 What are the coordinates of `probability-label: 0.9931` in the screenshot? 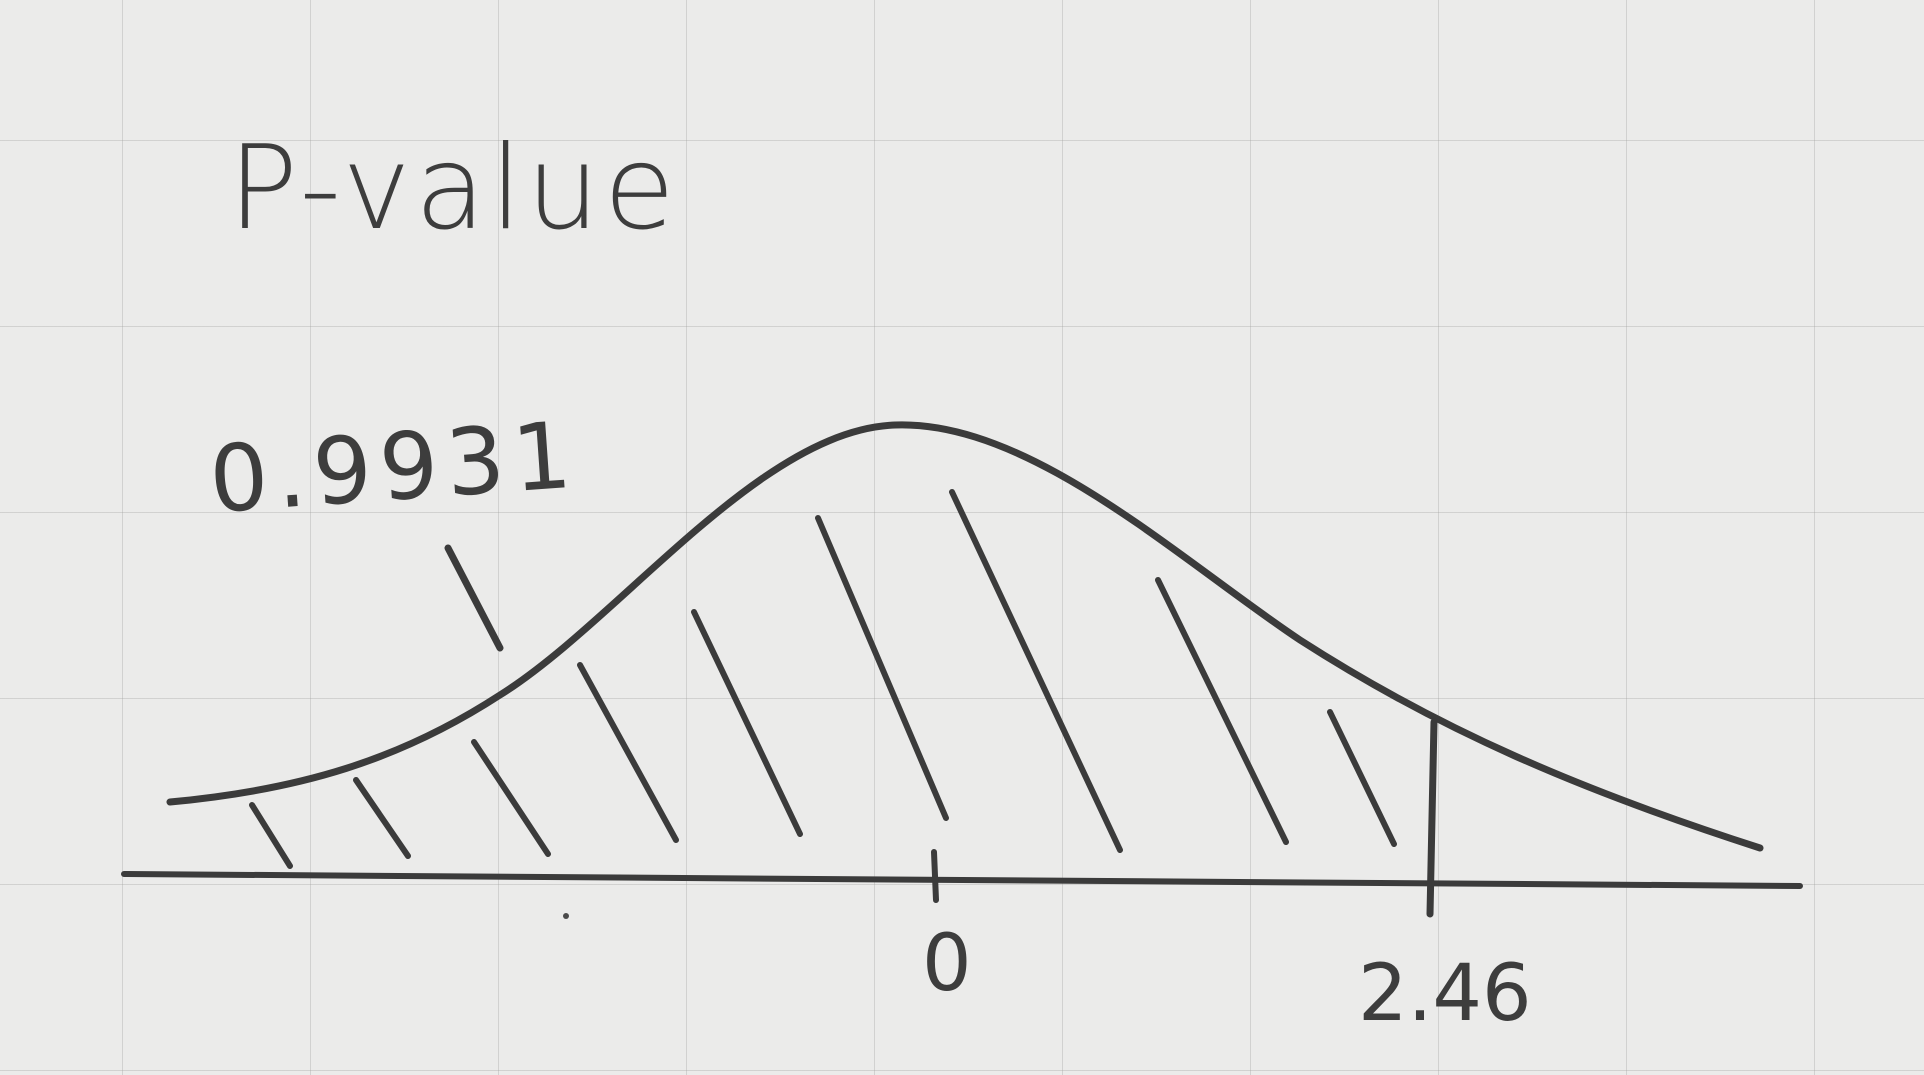 It's located at (394, 467).